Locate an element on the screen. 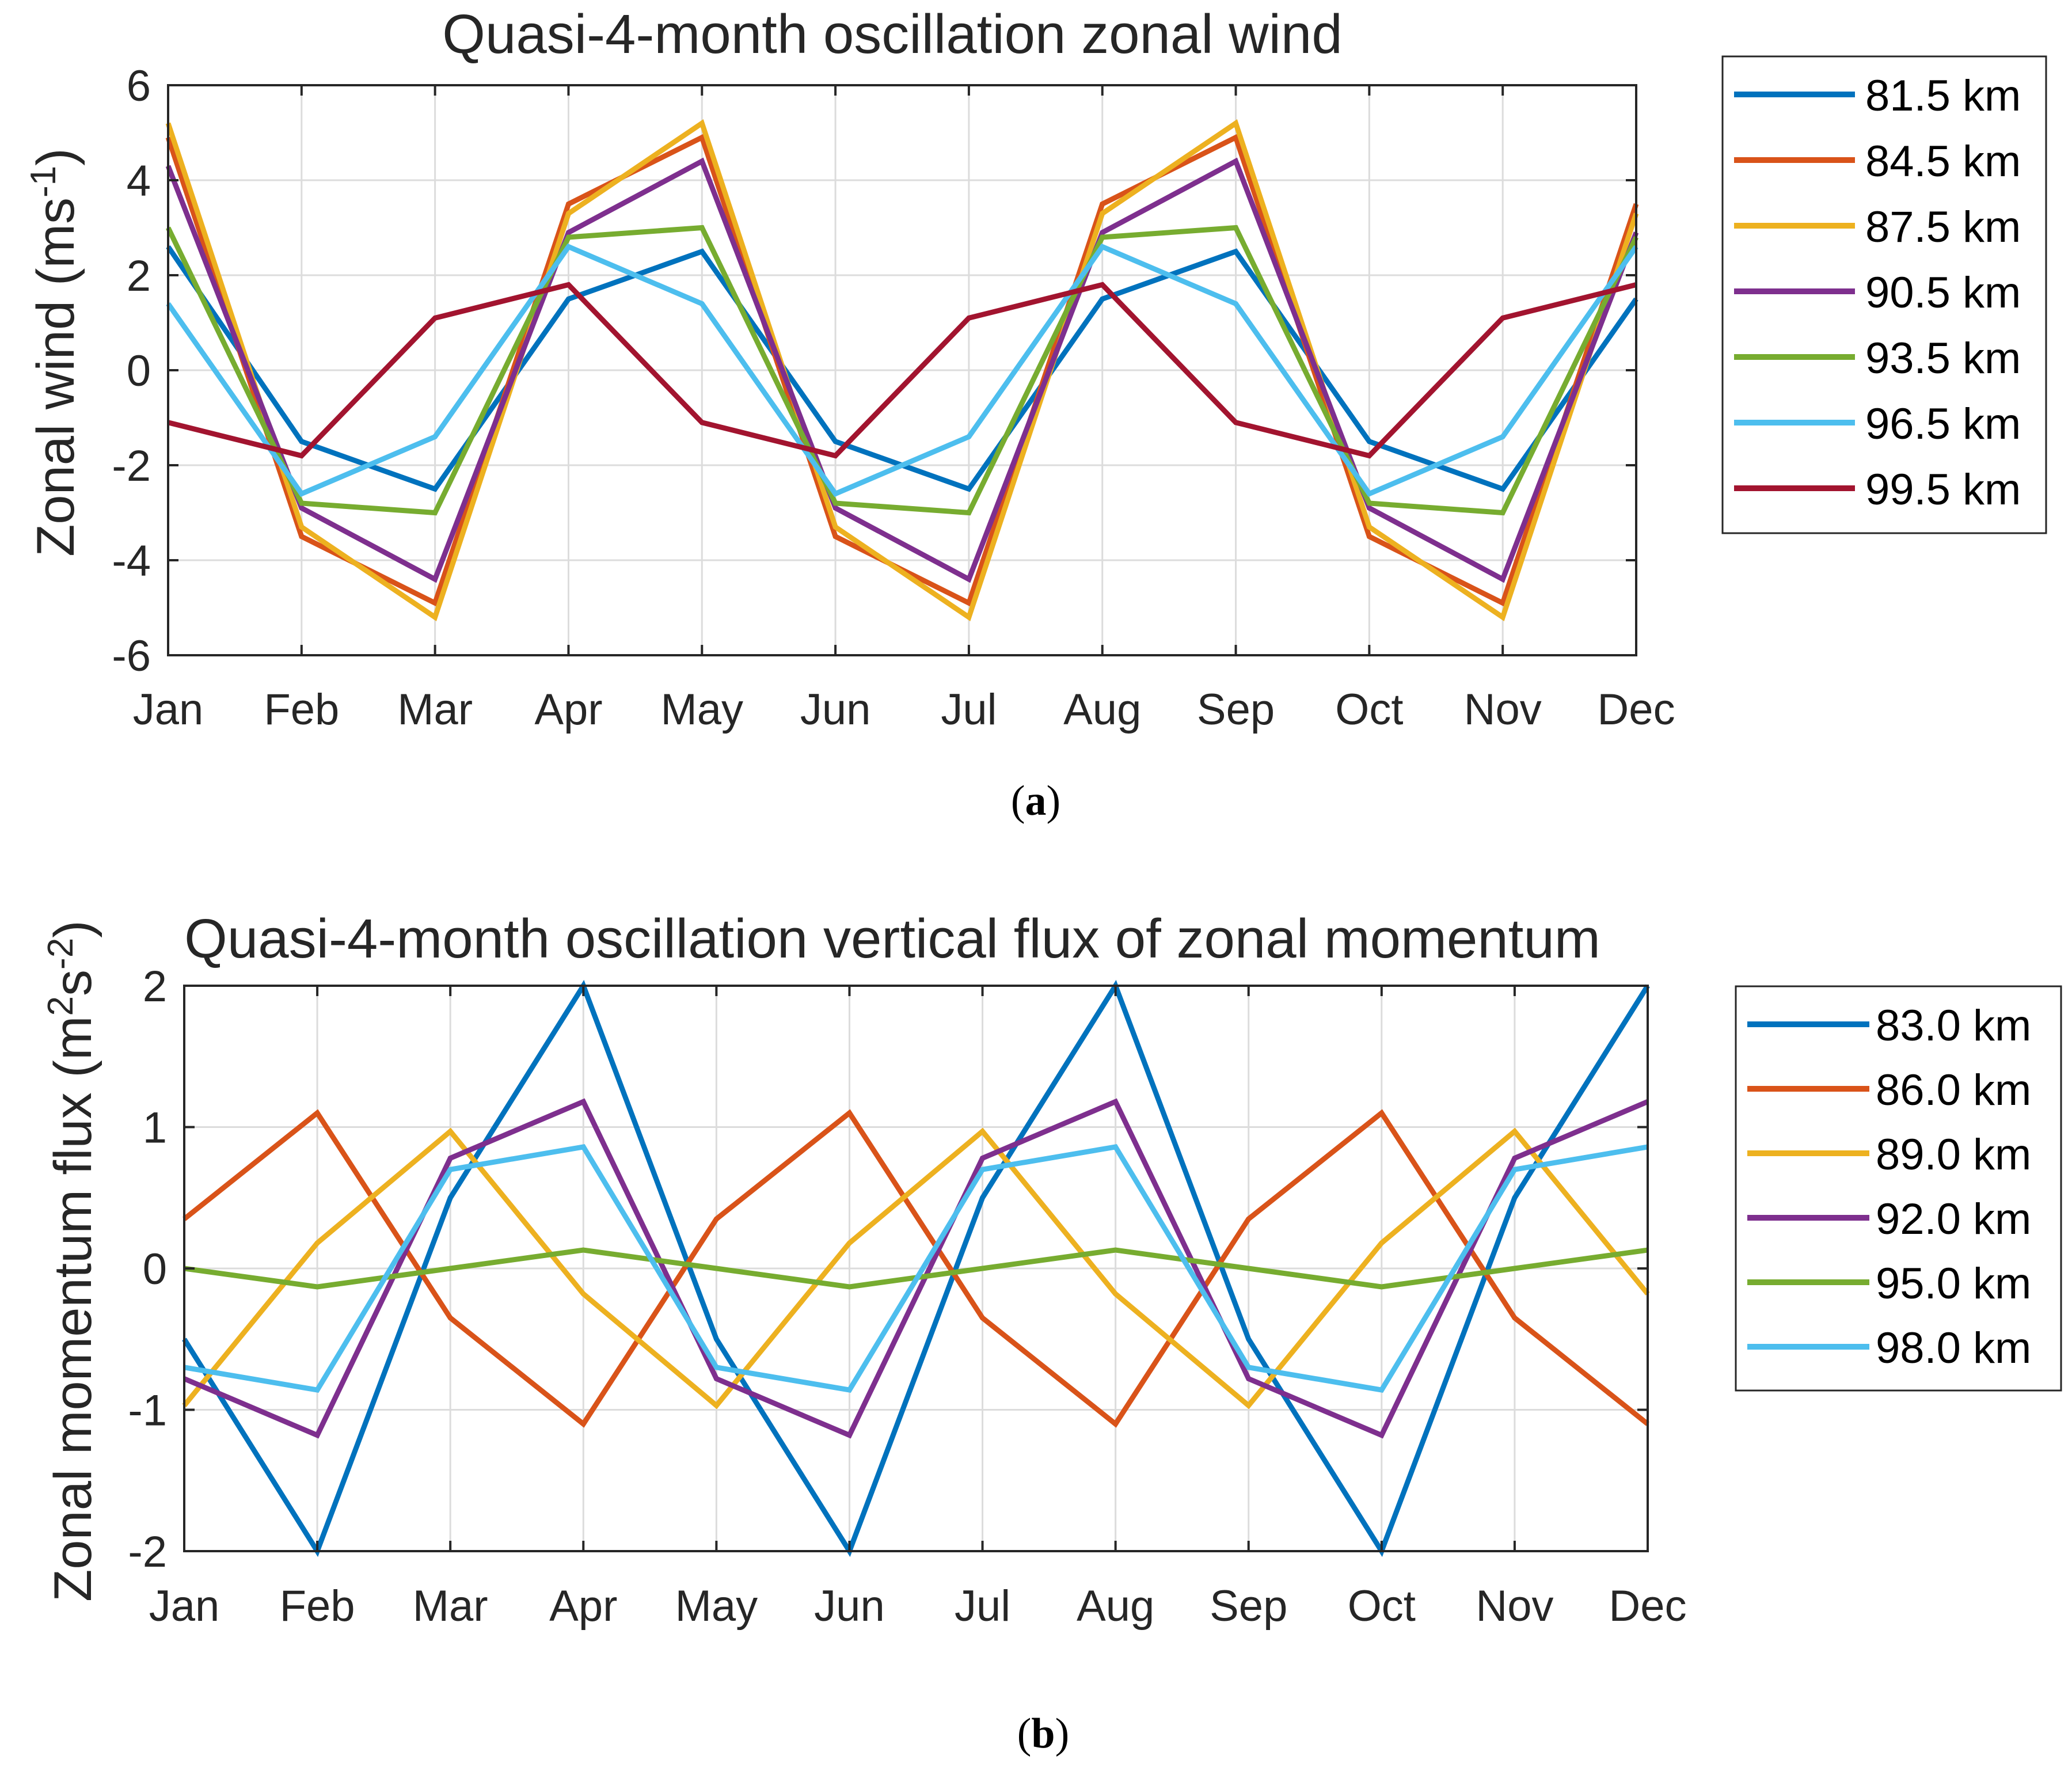 The image size is (2072, 1778). legend-label: 99.5 km is located at coordinates (1943, 489).